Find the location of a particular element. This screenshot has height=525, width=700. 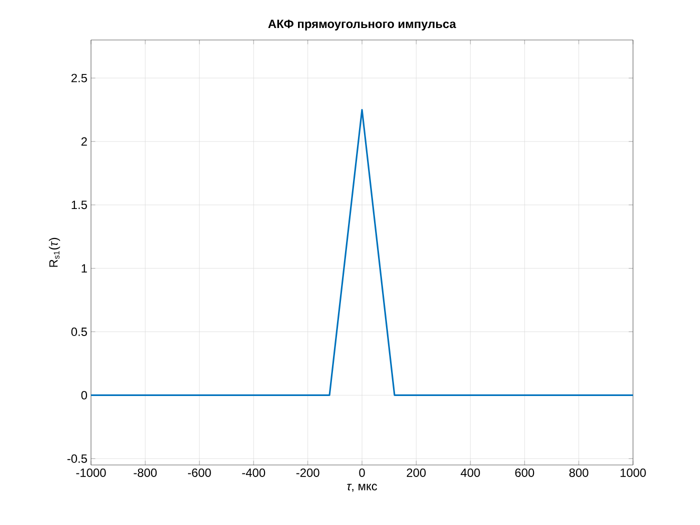

x-tick-label: 400 is located at coordinates (470, 472).